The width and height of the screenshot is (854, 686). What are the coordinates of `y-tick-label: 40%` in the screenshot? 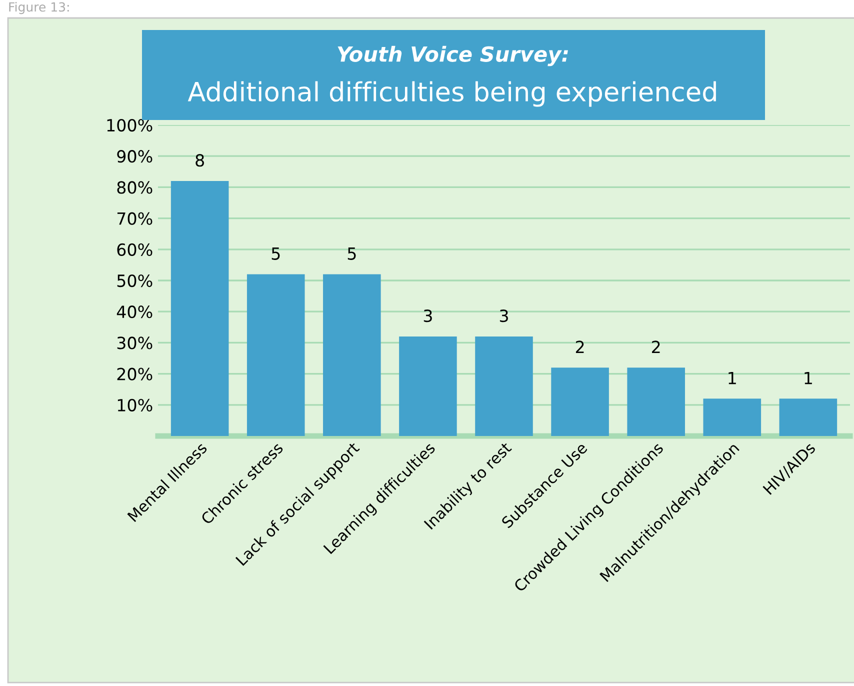 It's located at (134, 312).